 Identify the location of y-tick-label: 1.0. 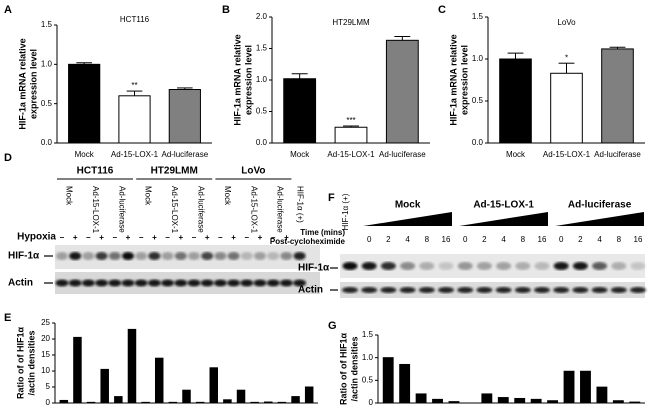
(47, 63).